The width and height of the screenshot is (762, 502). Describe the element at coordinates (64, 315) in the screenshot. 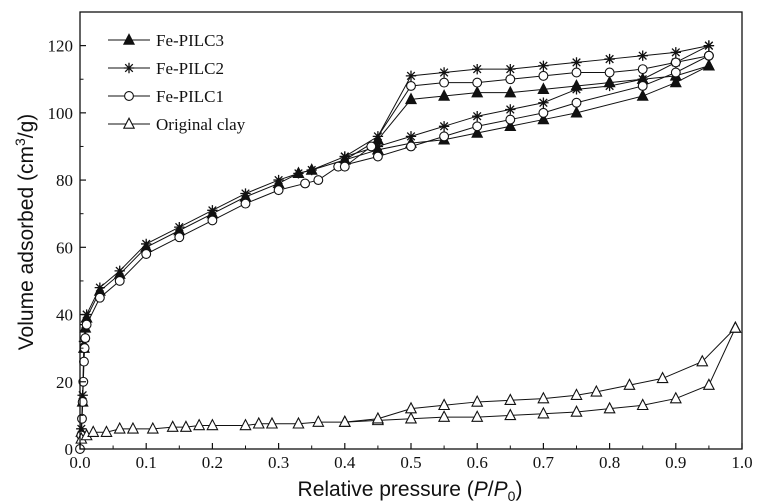

I see `y-tick-label: 40` at that location.